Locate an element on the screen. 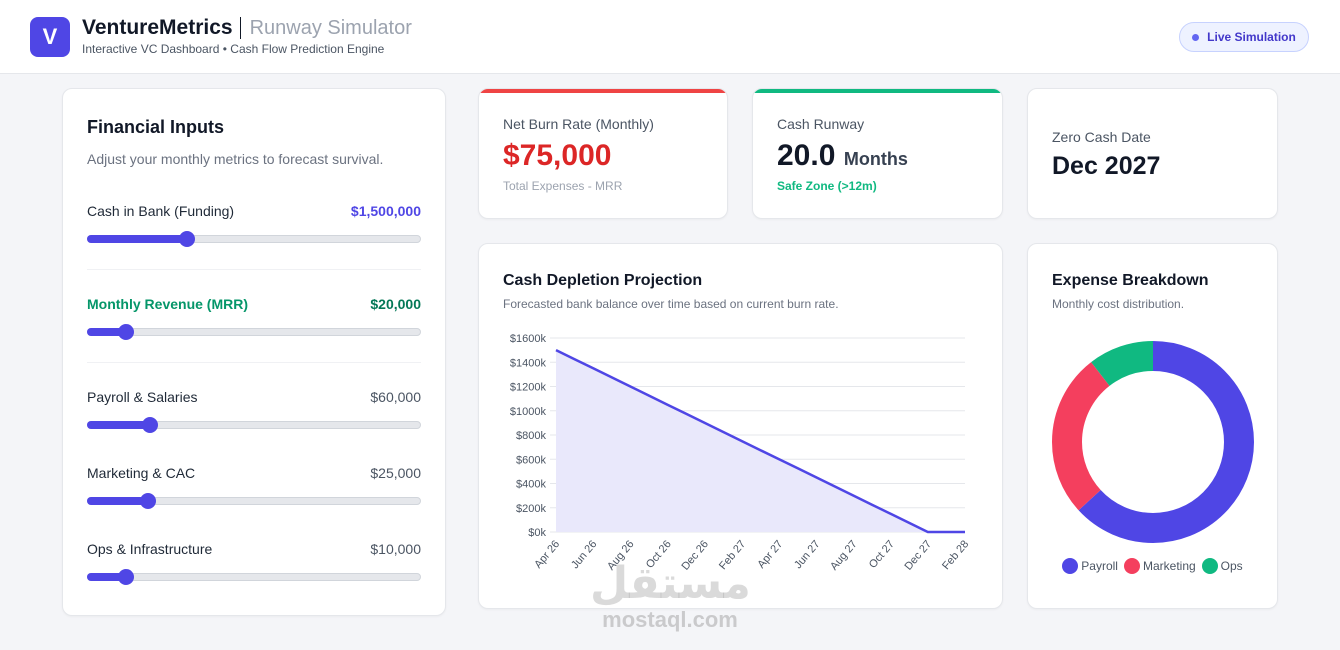  y-tick-label: $1200k is located at coordinates (528, 388).